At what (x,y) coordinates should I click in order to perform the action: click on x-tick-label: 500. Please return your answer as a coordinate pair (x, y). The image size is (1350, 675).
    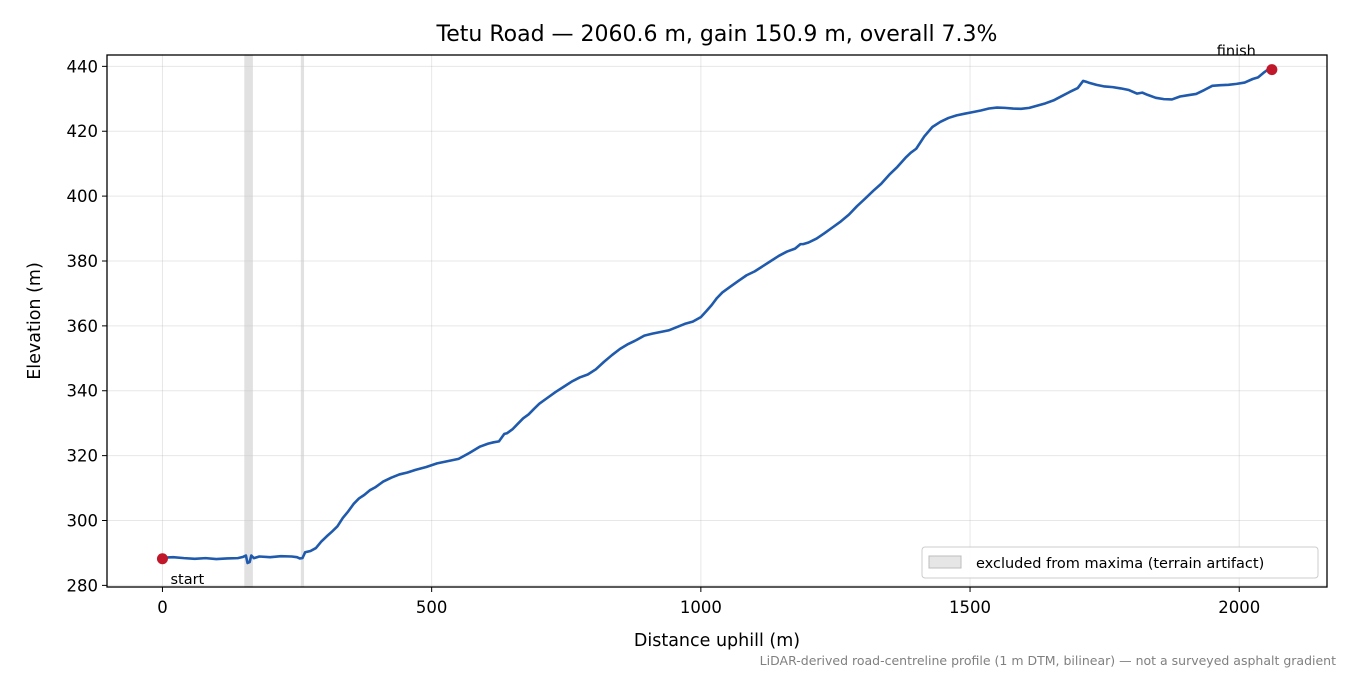
    Looking at the image, I should click on (432, 607).